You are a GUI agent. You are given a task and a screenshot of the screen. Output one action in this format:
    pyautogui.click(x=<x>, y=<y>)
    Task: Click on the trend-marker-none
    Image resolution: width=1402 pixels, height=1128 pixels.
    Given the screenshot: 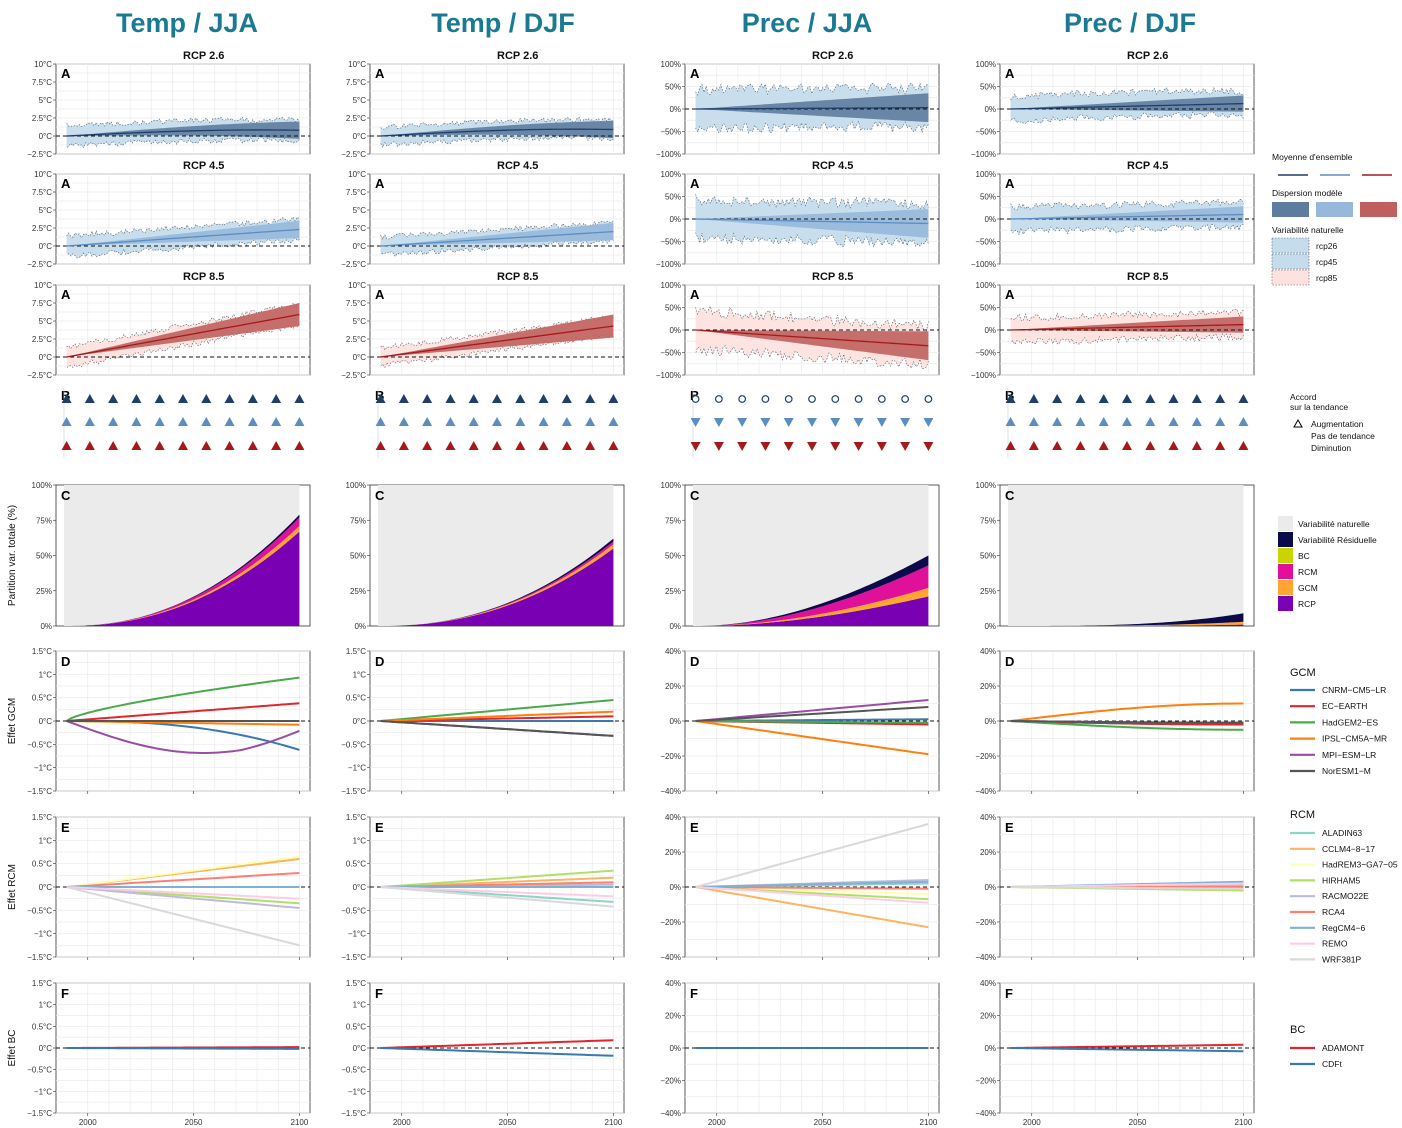 What is the action you would take?
    pyautogui.click(x=765, y=399)
    